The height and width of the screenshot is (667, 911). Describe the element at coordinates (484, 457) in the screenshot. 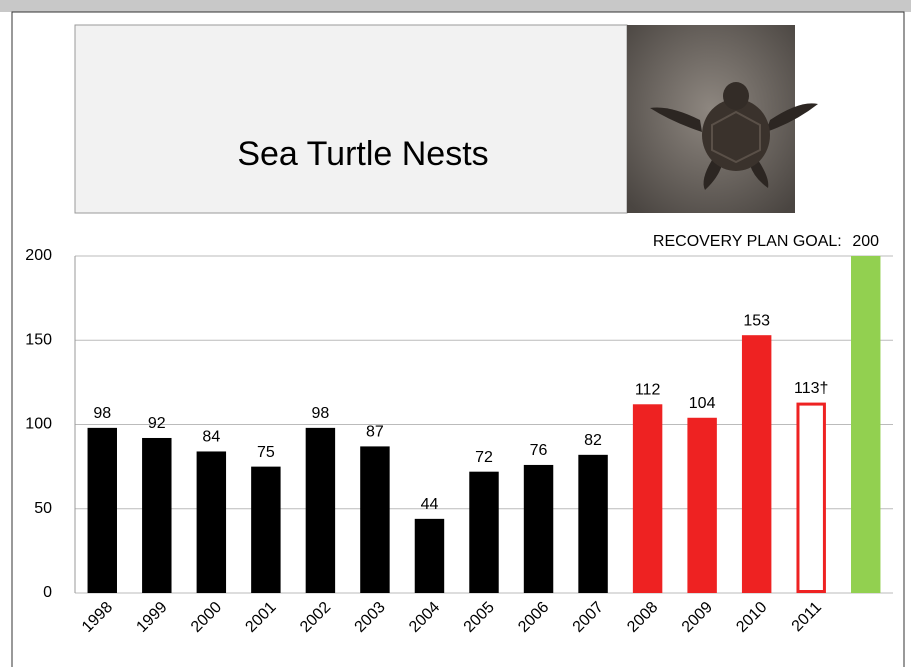

I see `value-label: 72` at that location.